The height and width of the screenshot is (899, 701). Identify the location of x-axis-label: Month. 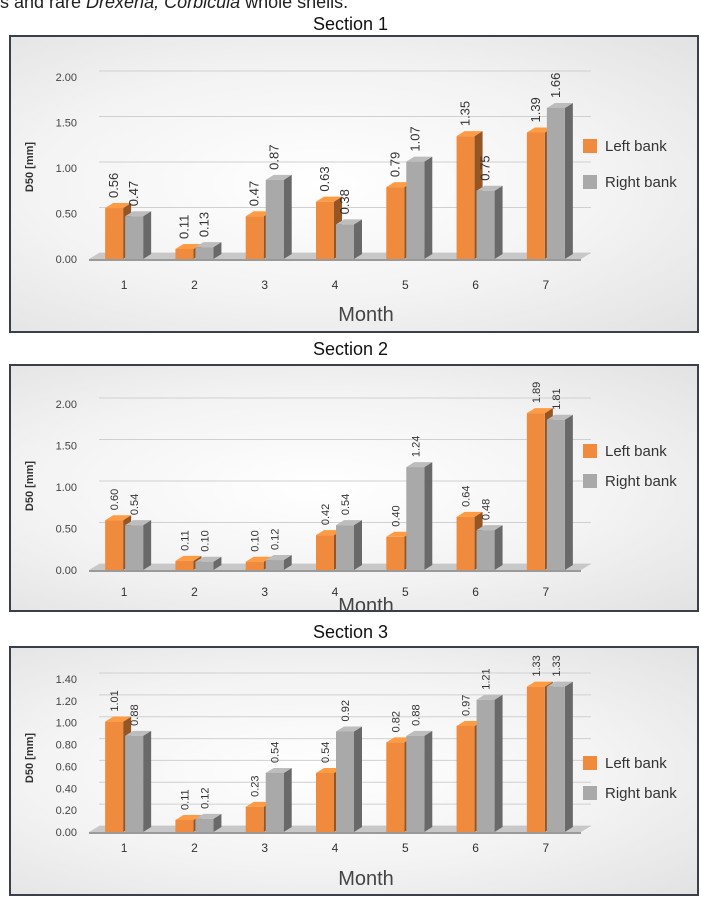
(366, 602).